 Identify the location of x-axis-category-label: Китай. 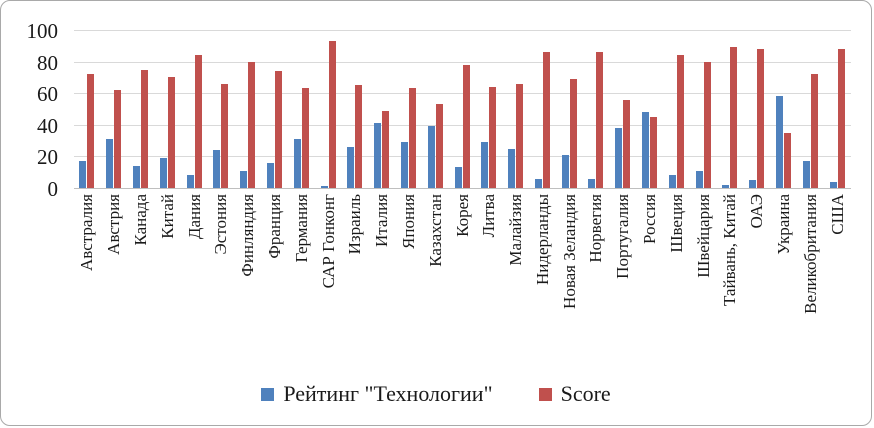
(167, 216).